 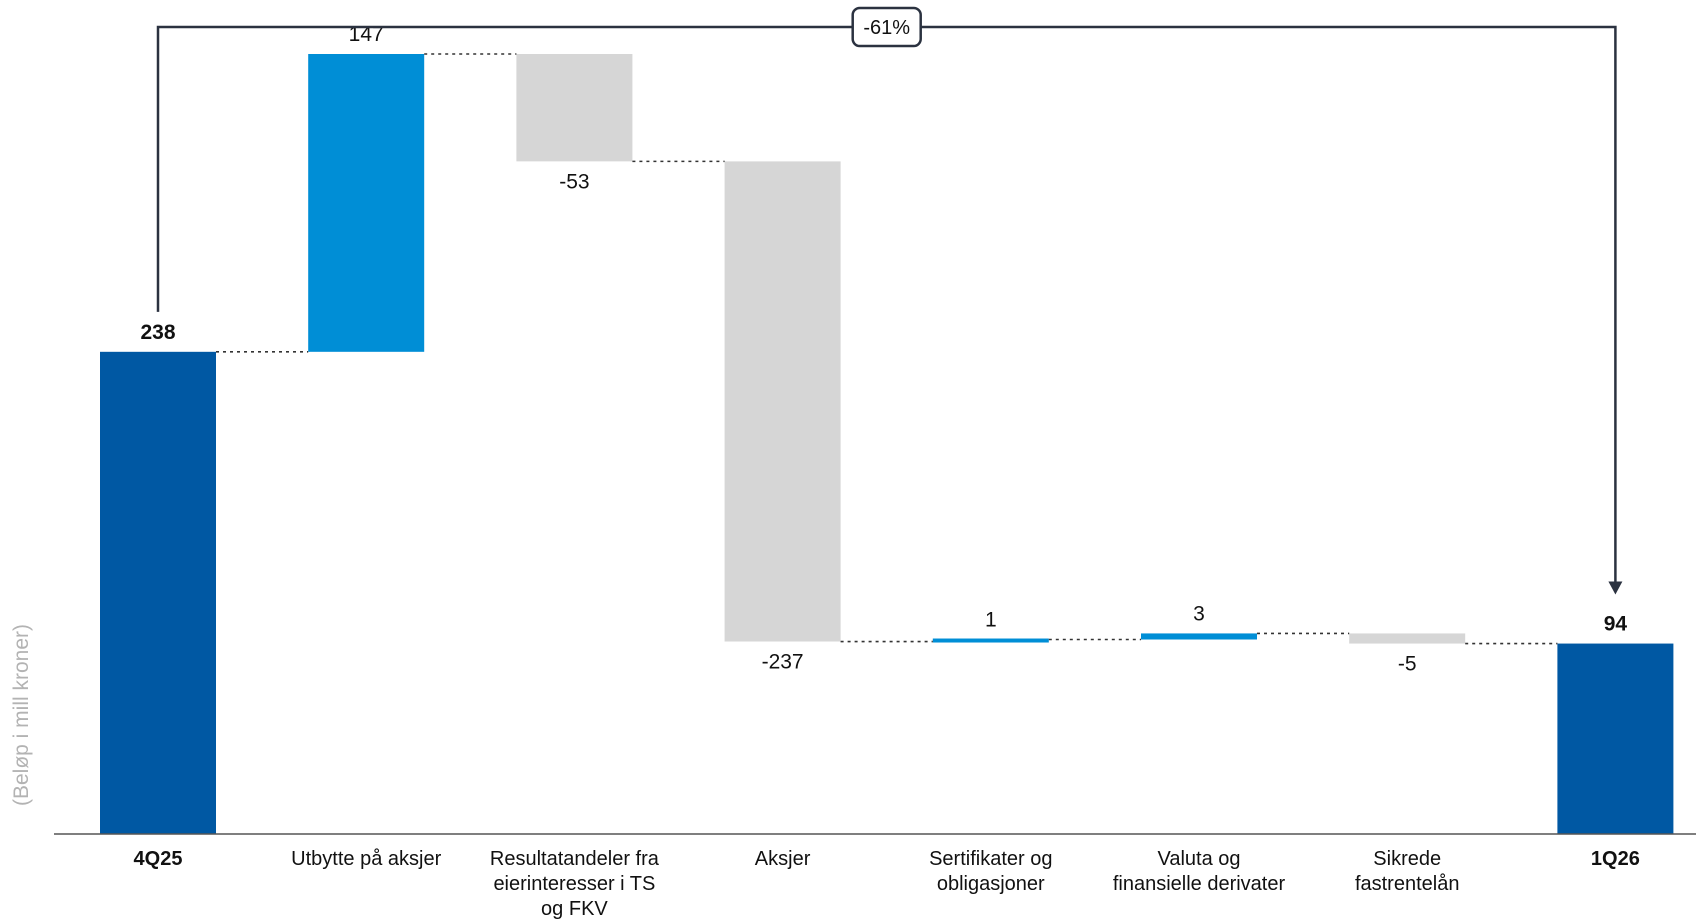 I want to click on category-line: Resultatandeler fra, so click(x=575, y=859).